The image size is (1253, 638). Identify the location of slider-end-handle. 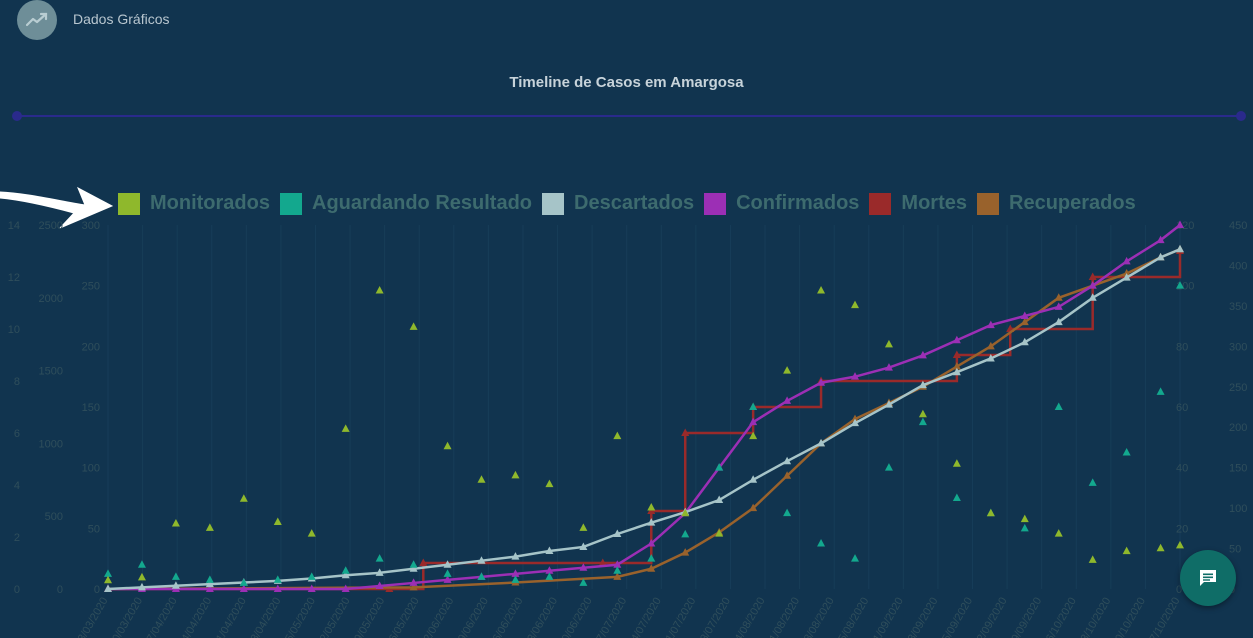
(1241, 116).